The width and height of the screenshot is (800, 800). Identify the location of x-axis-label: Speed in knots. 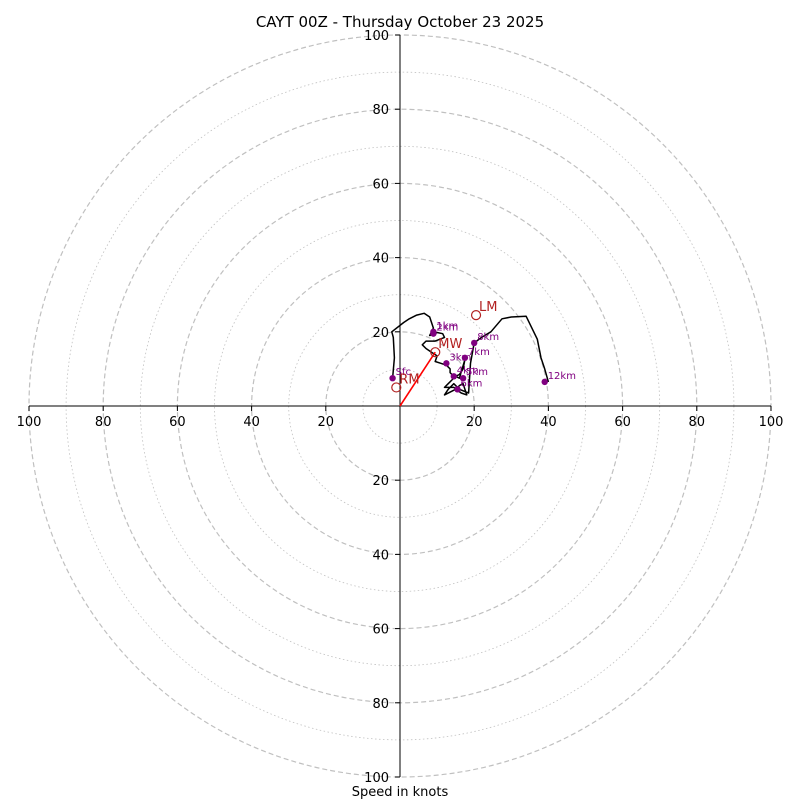
(400, 792).